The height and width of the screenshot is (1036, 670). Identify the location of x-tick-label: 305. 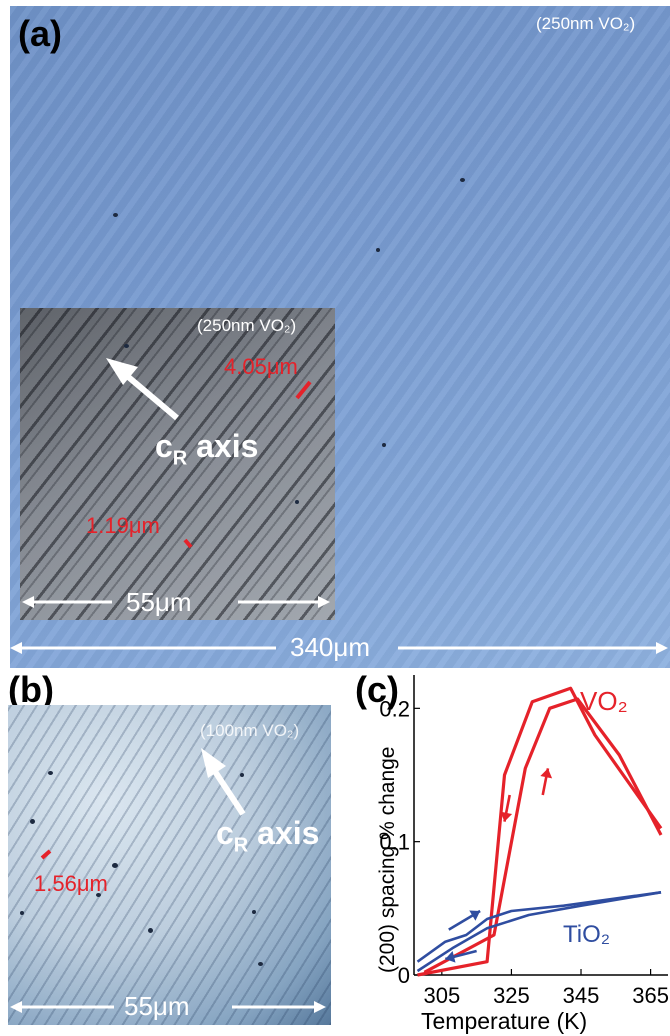
(441, 995).